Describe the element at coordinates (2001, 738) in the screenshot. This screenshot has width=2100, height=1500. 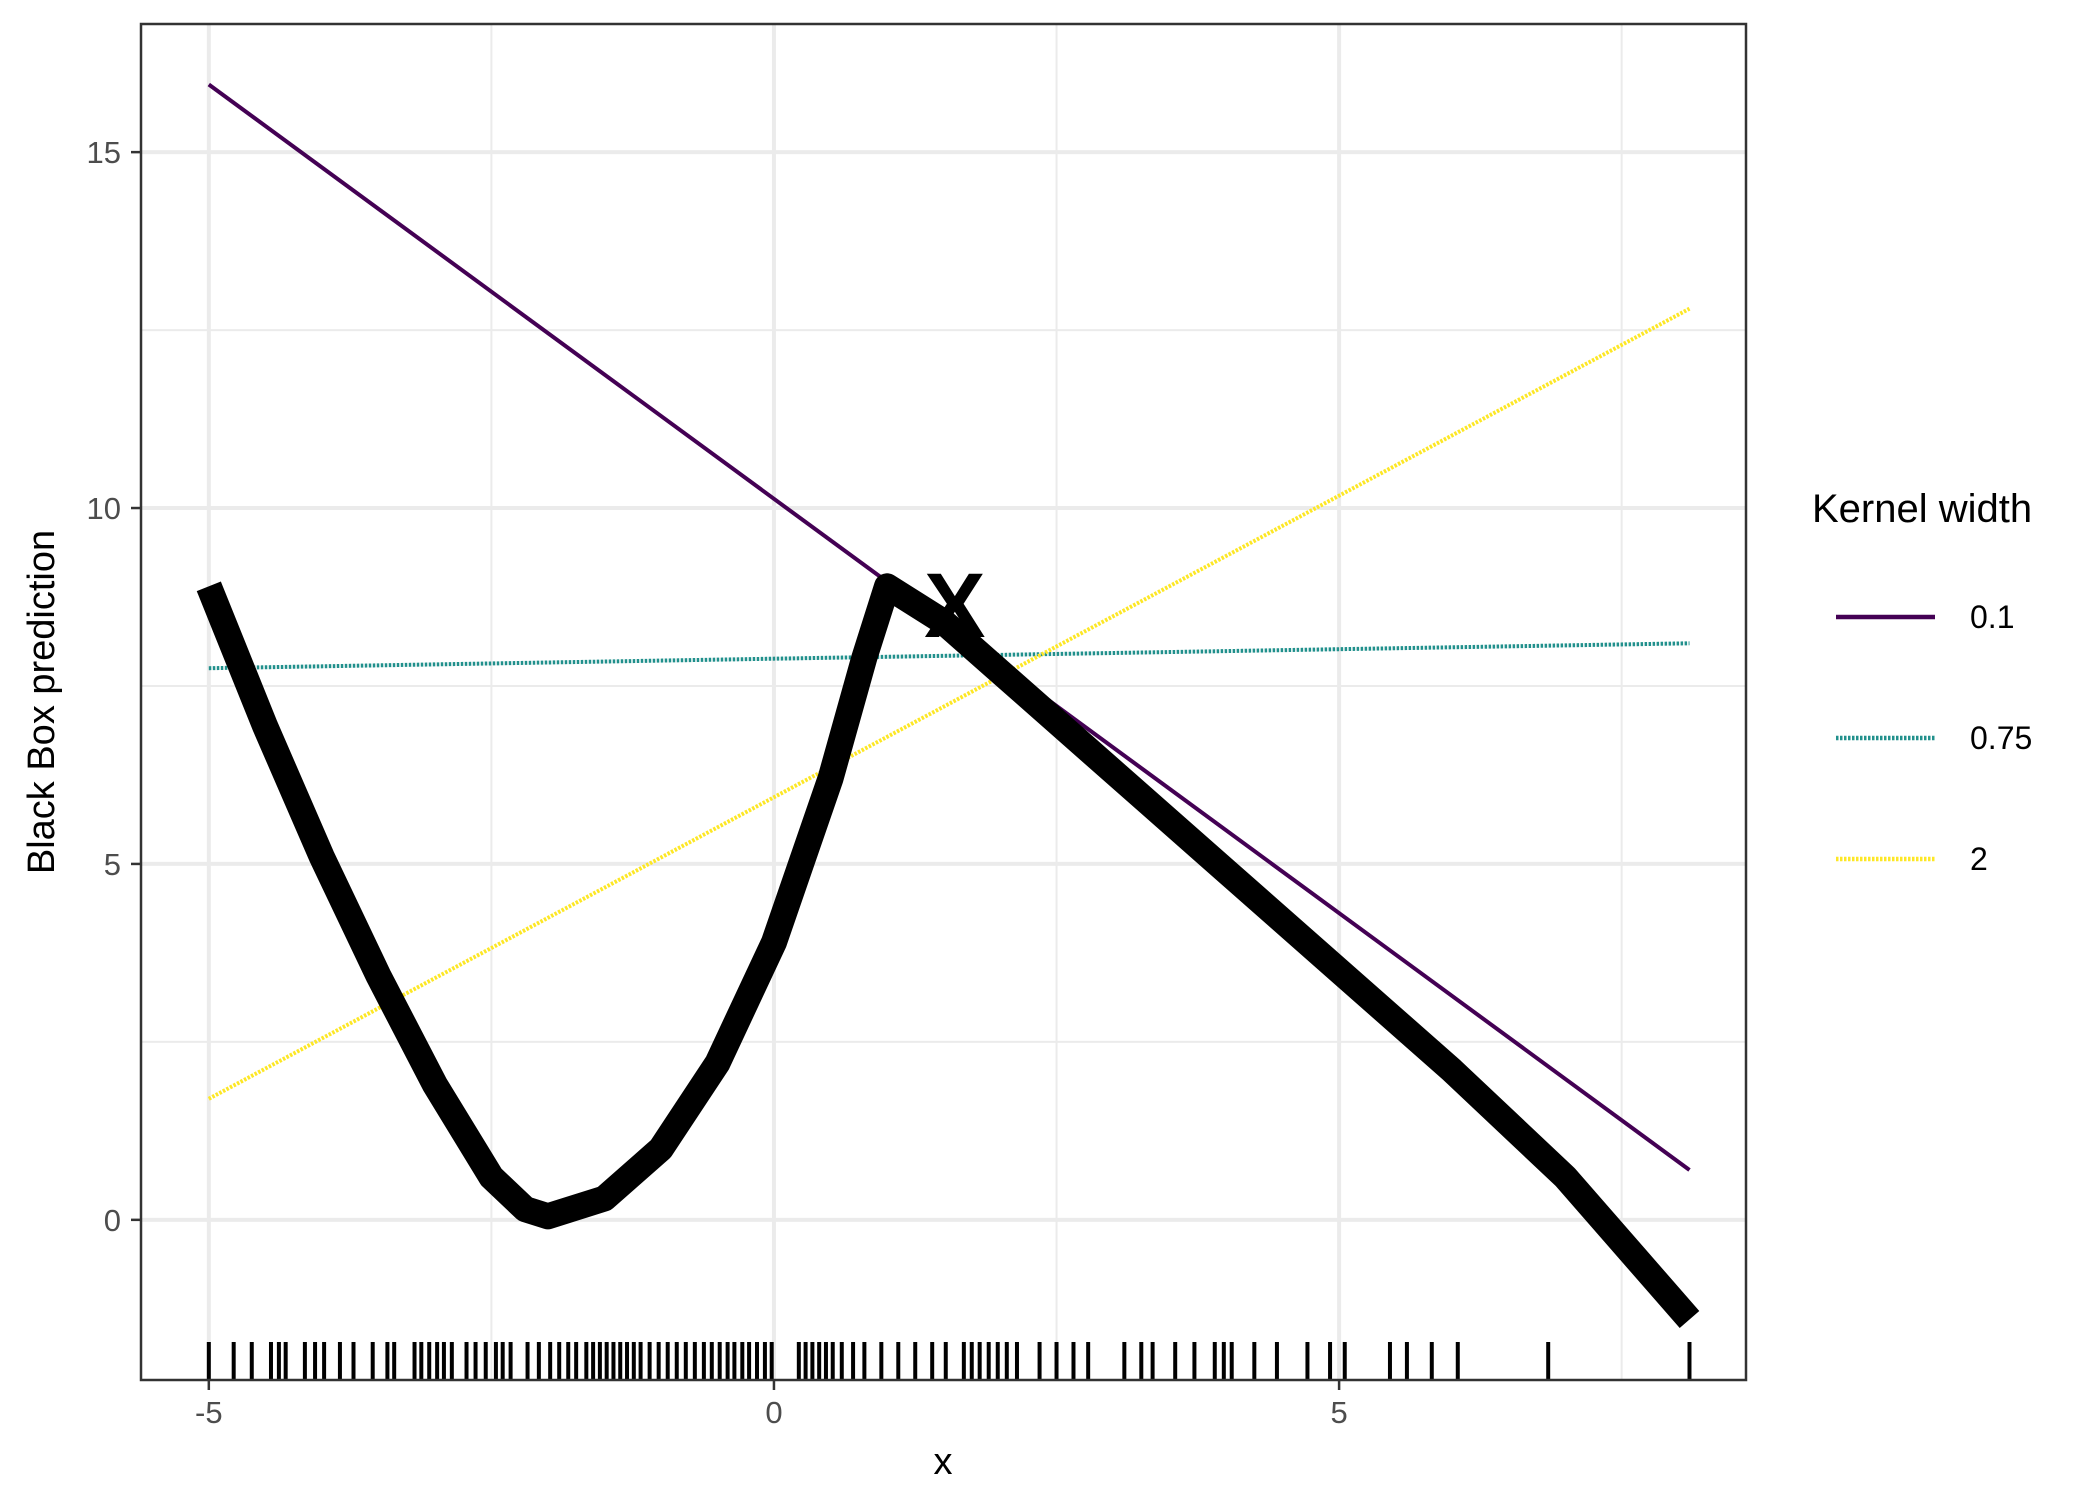
I see `legend-label-0-75: 0.75` at that location.